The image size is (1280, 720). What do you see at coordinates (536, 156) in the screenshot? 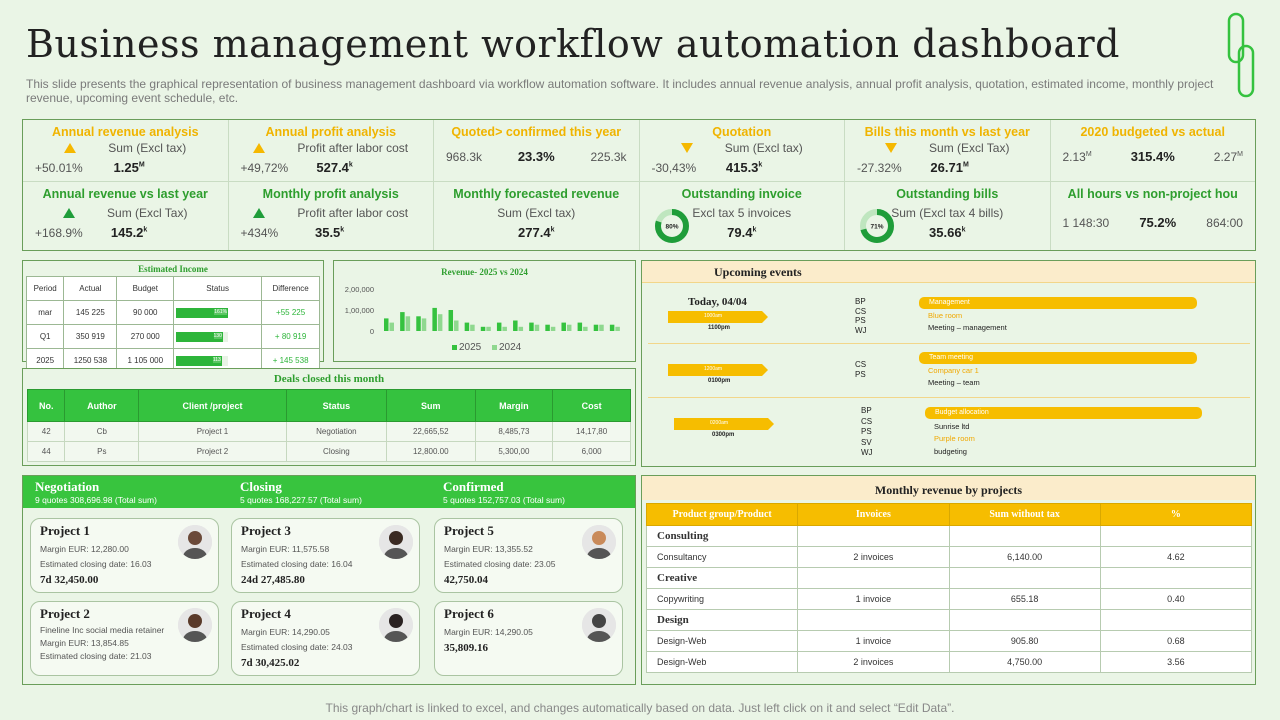
I see `kpi-values: 968.3k 23.3% 225.3k` at bounding box center [536, 156].